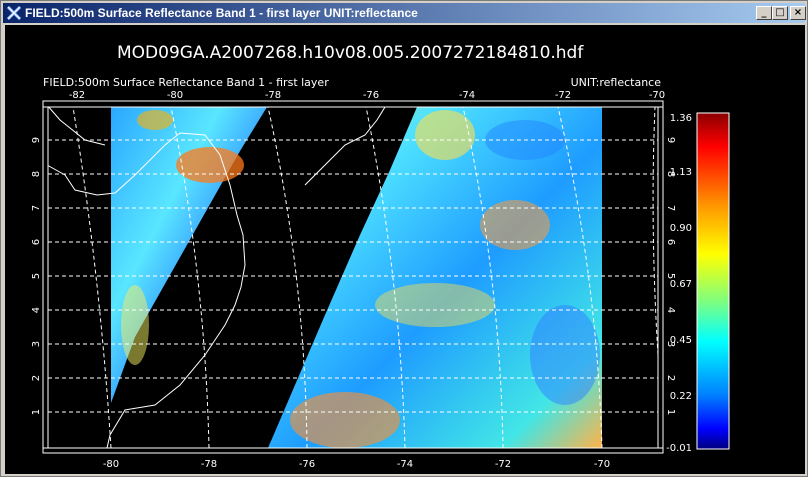 The image size is (808, 477). I want to click on bottom-lon-labels: -80 -78 -76 -74 -72 -70, so click(356, 464).